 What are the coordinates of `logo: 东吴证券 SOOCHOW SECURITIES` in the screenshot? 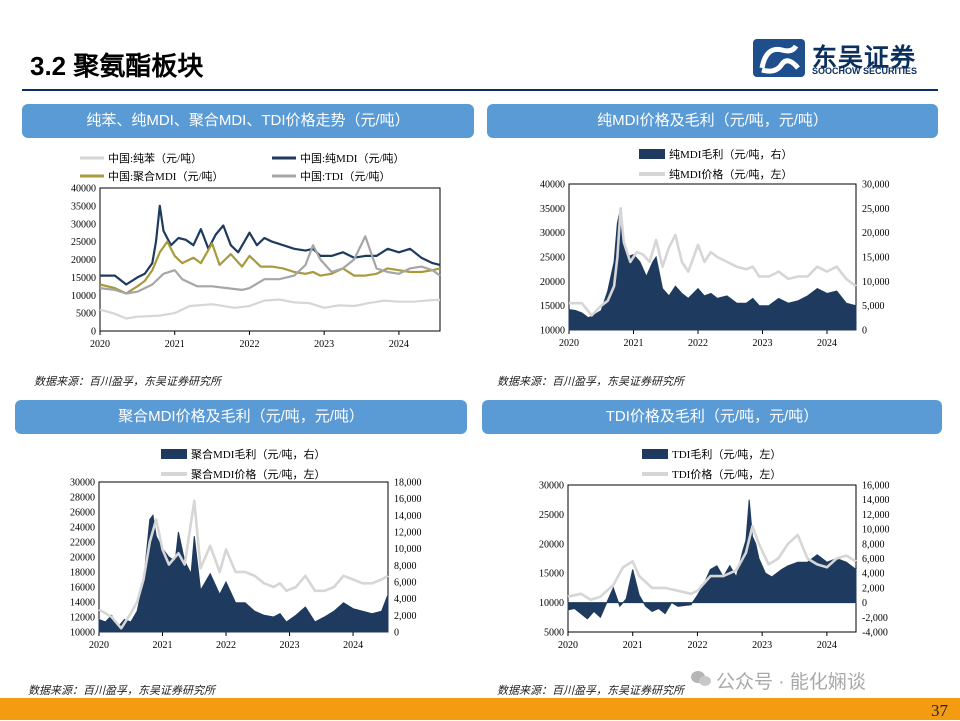 It's located at (847, 58).